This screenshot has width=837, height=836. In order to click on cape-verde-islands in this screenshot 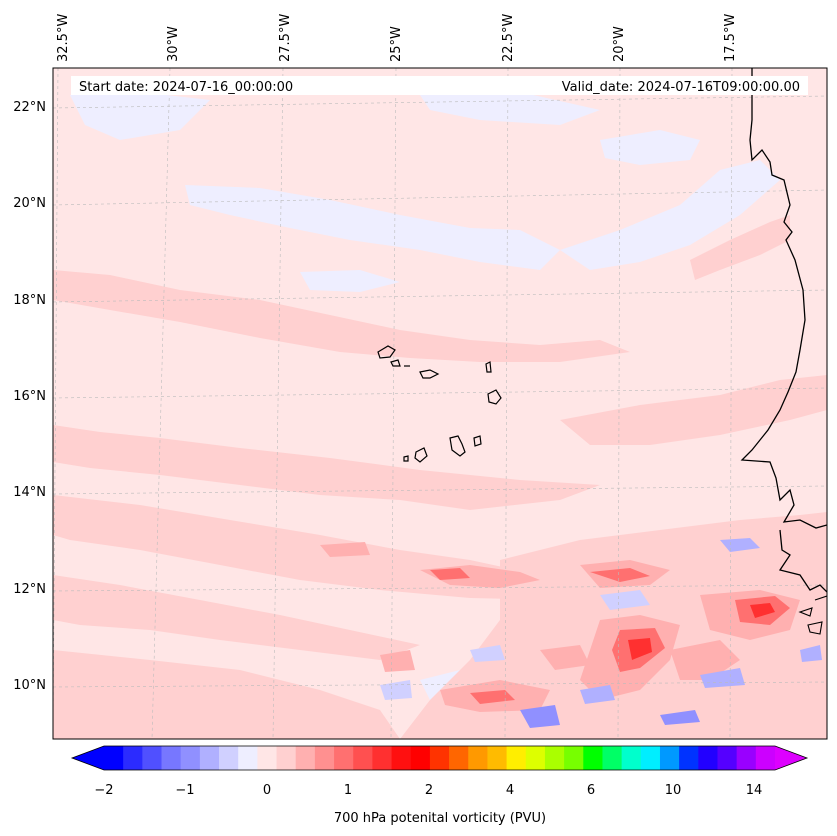, I will do `click(439, 404)`.